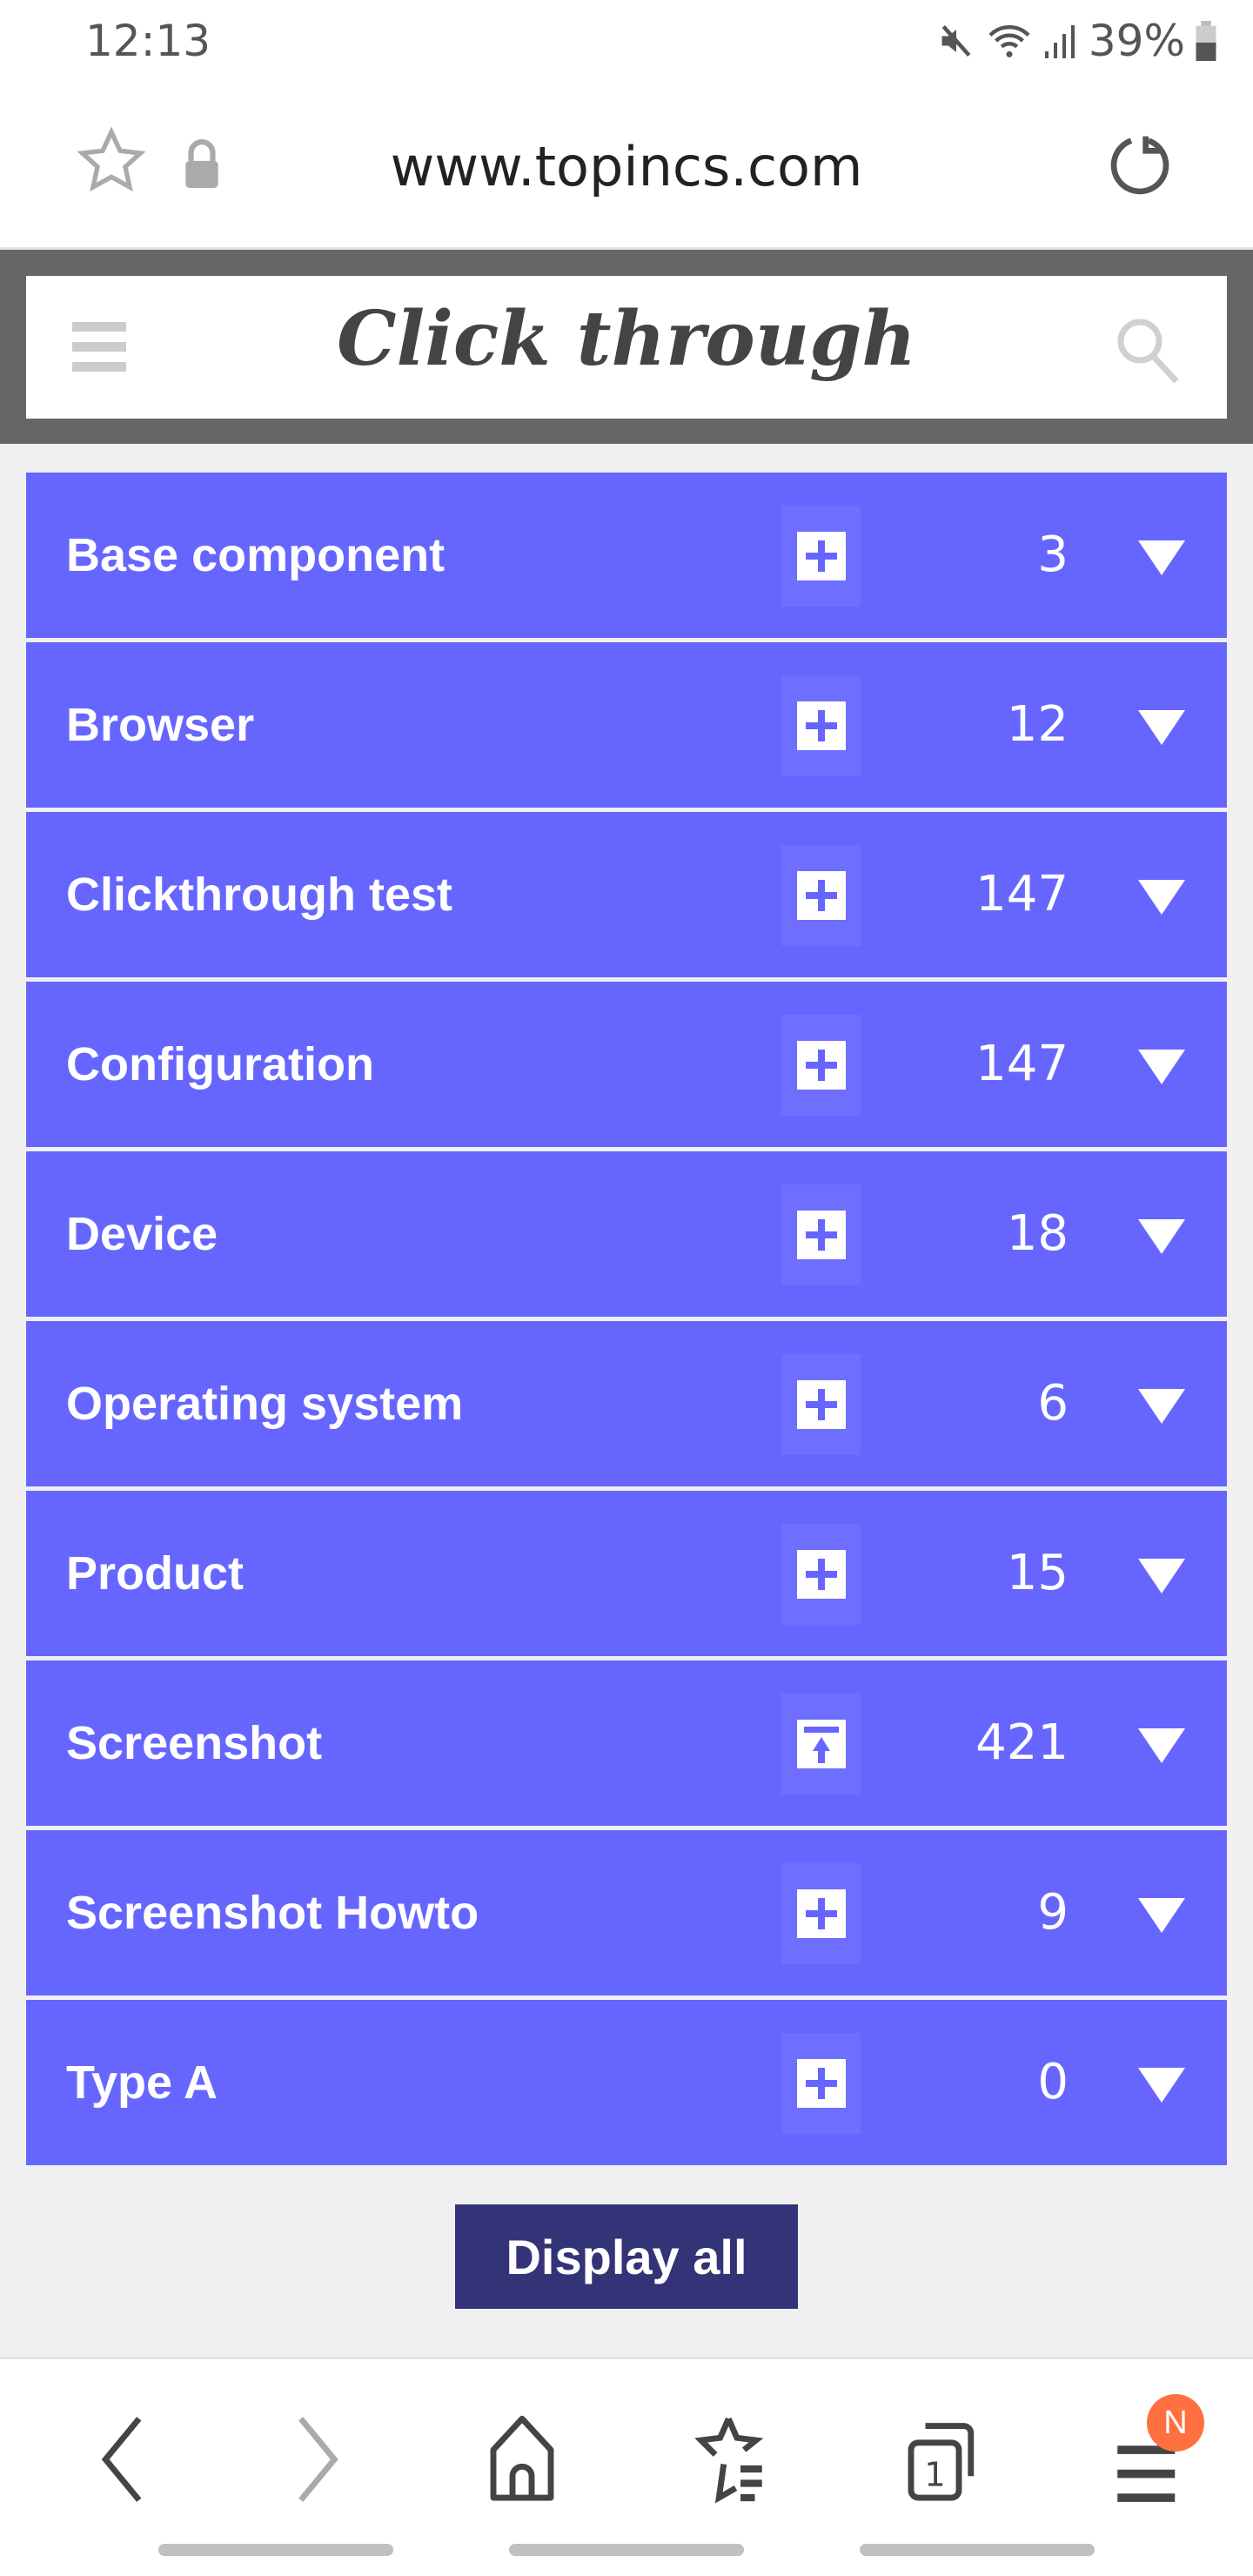 This screenshot has height=2576, width=1253. What do you see at coordinates (1053, 2082) in the screenshot?
I see `category-count: 0` at bounding box center [1053, 2082].